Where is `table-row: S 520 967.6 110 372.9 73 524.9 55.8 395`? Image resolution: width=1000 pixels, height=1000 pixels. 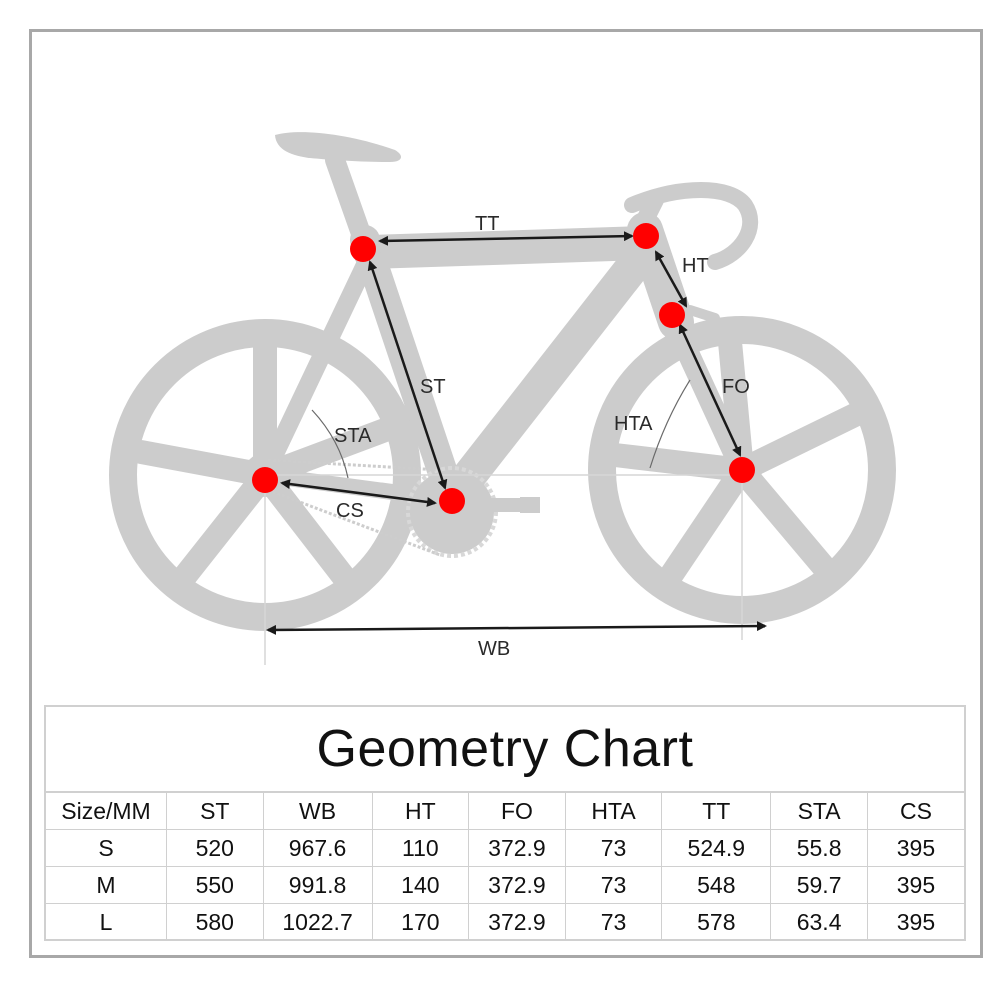
table-row: S 520 967.6 110 372.9 73 524.9 55.8 395 is located at coordinates (505, 848).